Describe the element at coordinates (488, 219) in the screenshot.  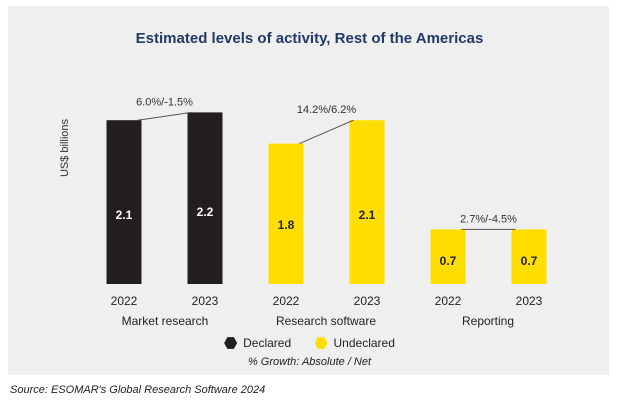
I see `growth-label-reporting: 2.7%/-4.5%` at that location.